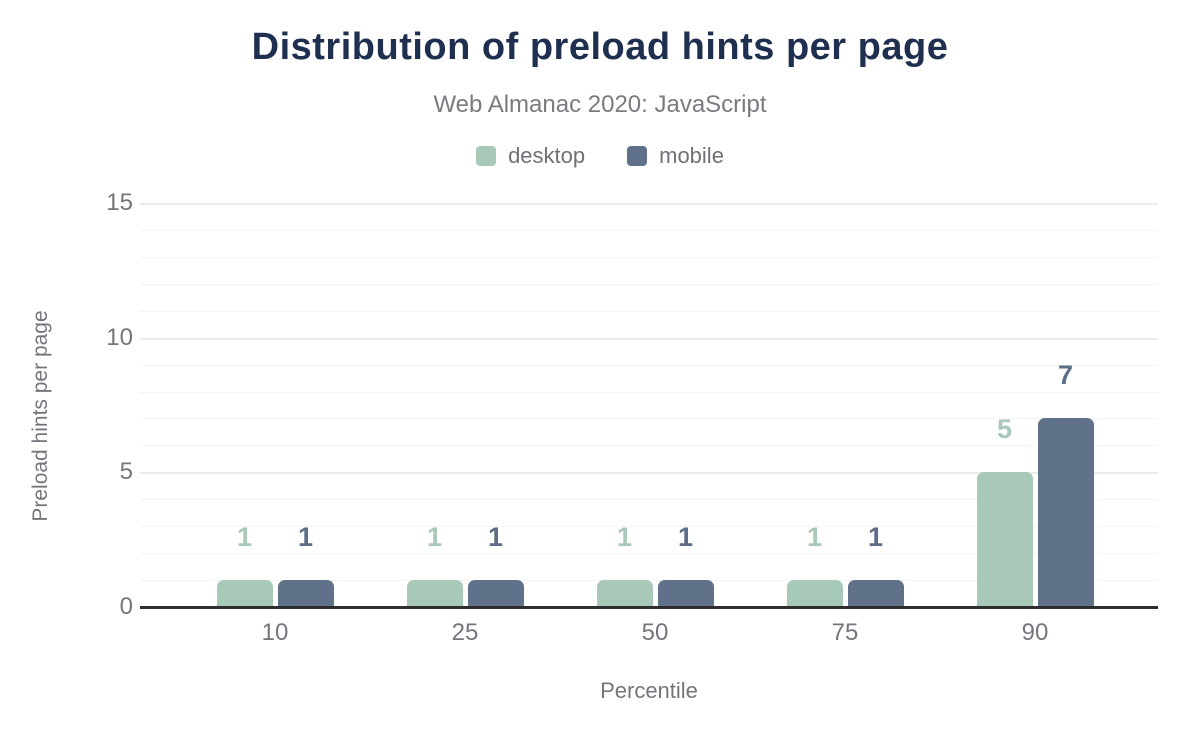 The width and height of the screenshot is (1200, 742). I want to click on x-axis-line, so click(649, 607).